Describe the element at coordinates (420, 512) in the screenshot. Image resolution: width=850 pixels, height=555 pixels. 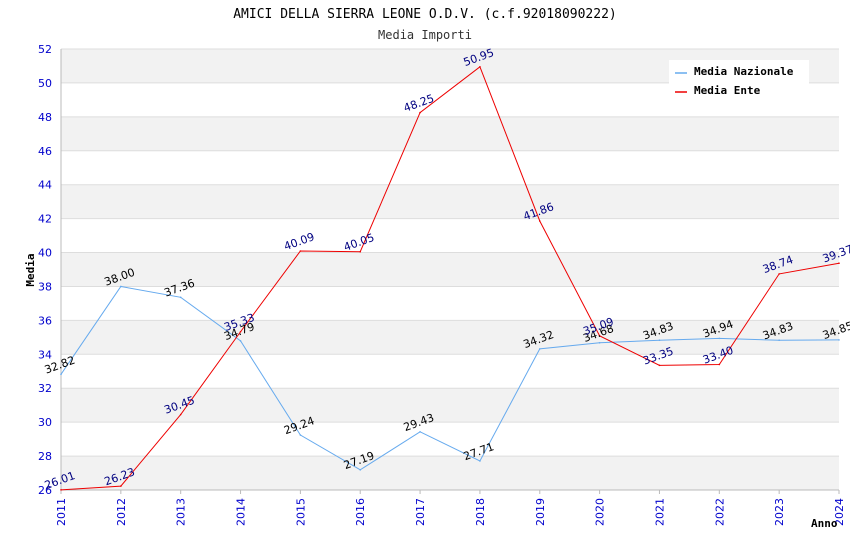
I see `x-tick-label: 2017` at that location.